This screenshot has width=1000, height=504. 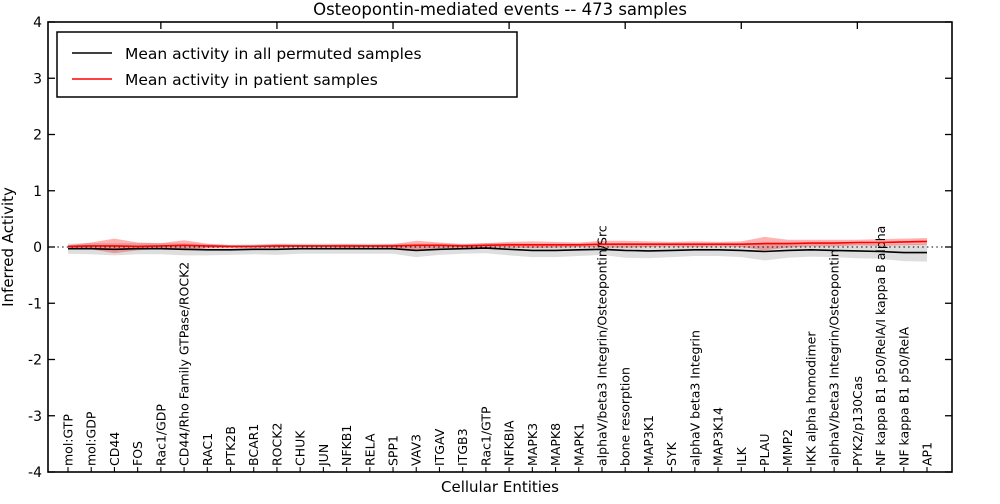 What do you see at coordinates (35, 473) in the screenshot?
I see `y-tick-label: -4` at bounding box center [35, 473].